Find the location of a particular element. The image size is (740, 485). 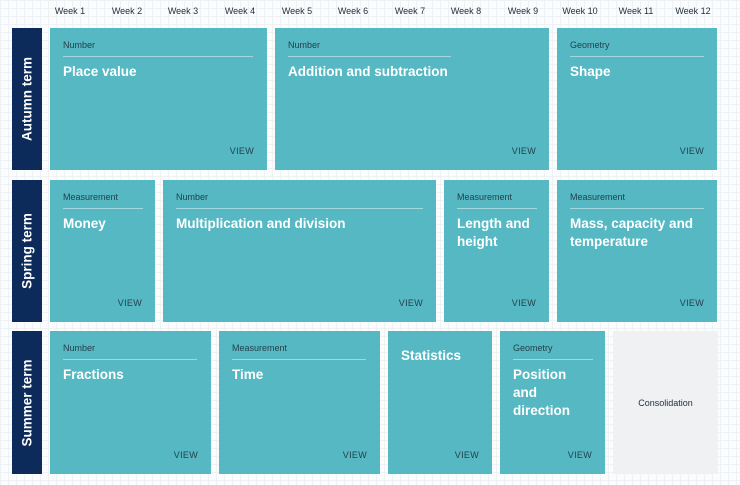

unit-title: Addition and subtraction is located at coordinates (368, 71).